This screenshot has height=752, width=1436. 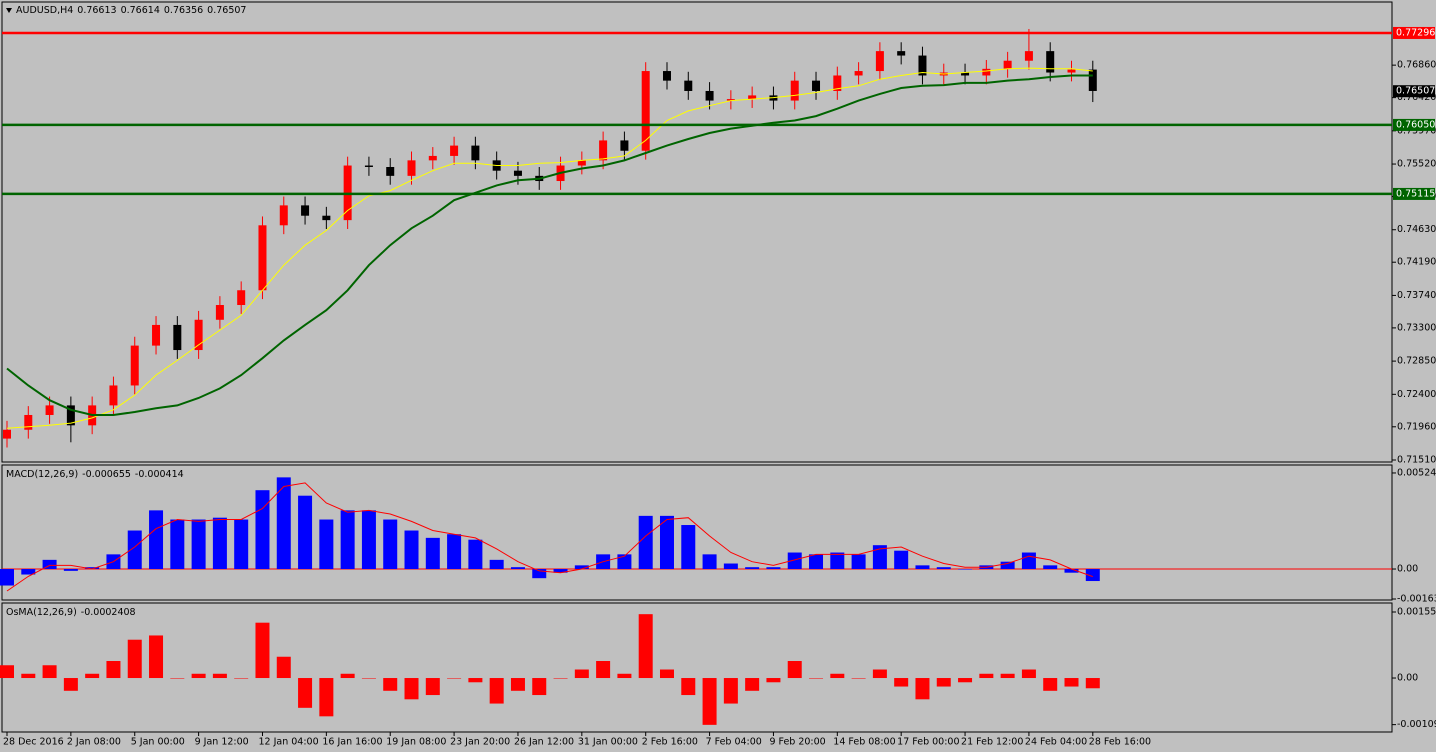 What do you see at coordinates (1120, 742) in the screenshot?
I see `x-tick-label: 28 Feb 16:00` at bounding box center [1120, 742].